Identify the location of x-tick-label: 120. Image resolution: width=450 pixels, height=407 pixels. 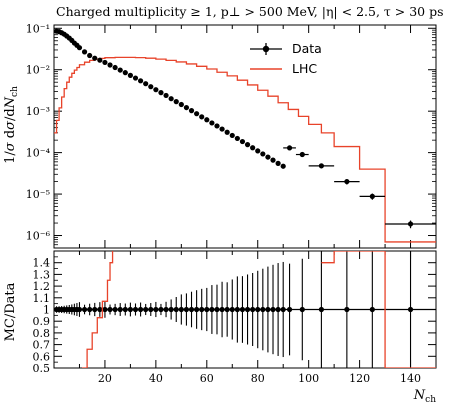
(359, 378).